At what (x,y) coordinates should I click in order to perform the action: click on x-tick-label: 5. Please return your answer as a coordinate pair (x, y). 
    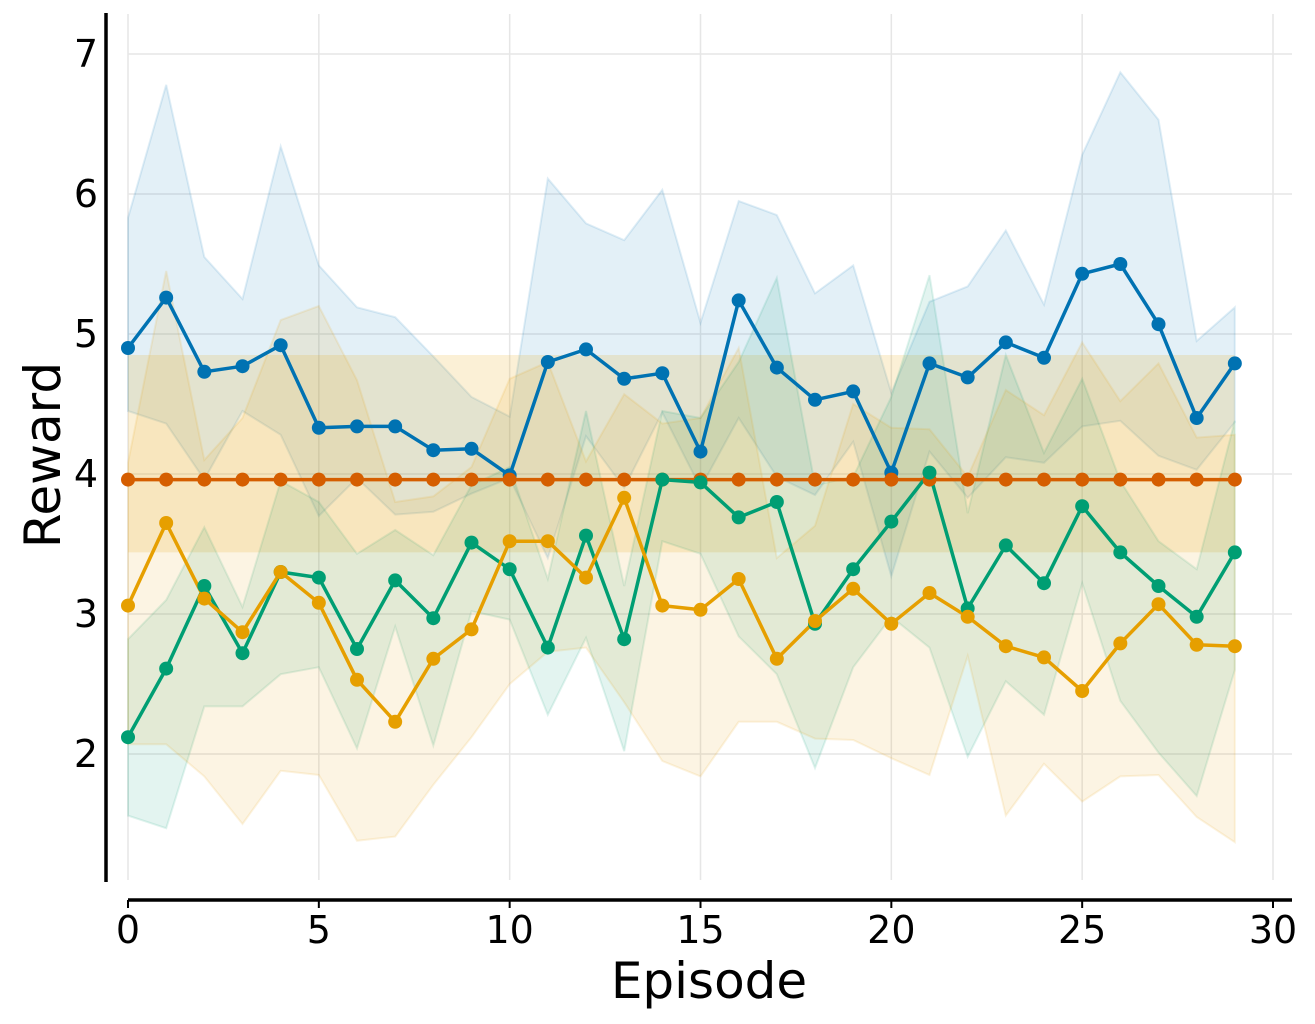
    Looking at the image, I should click on (319, 930).